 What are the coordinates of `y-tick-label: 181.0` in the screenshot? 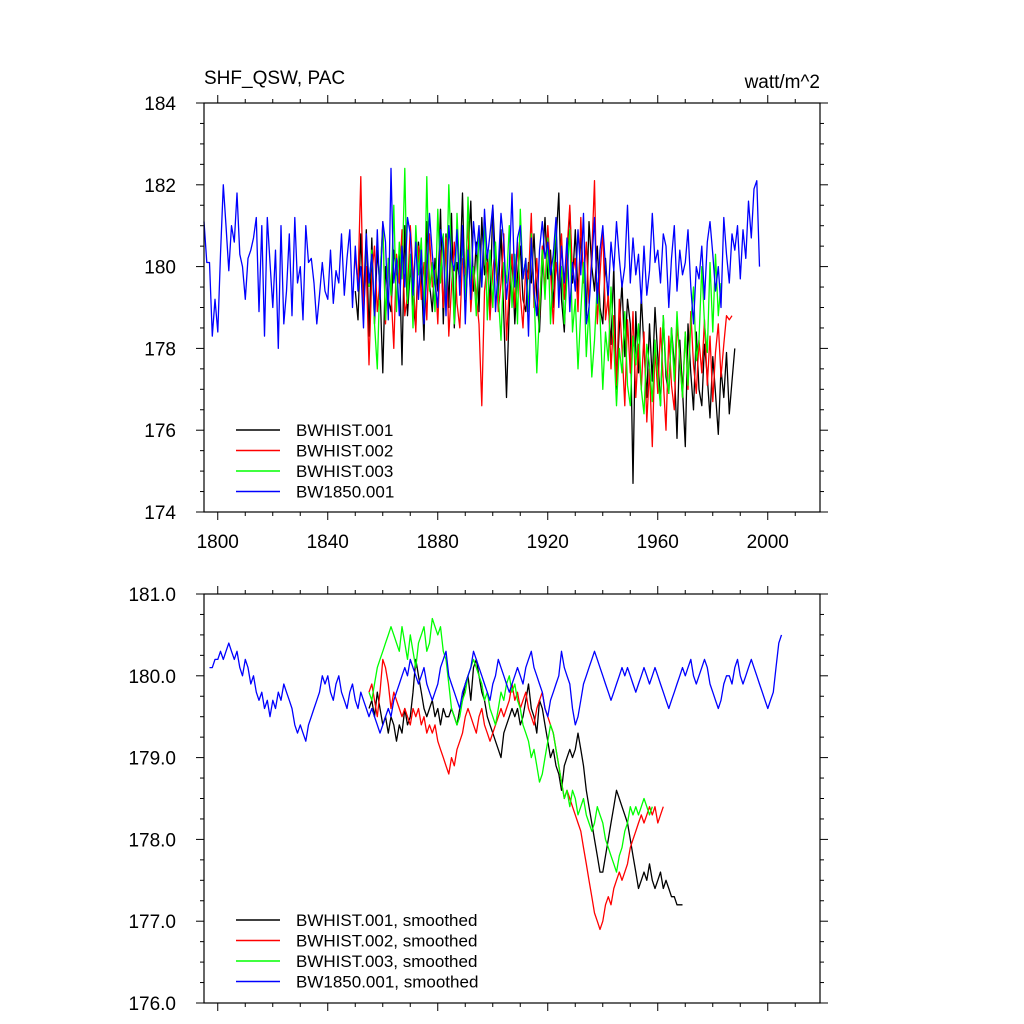 It's located at (152, 595).